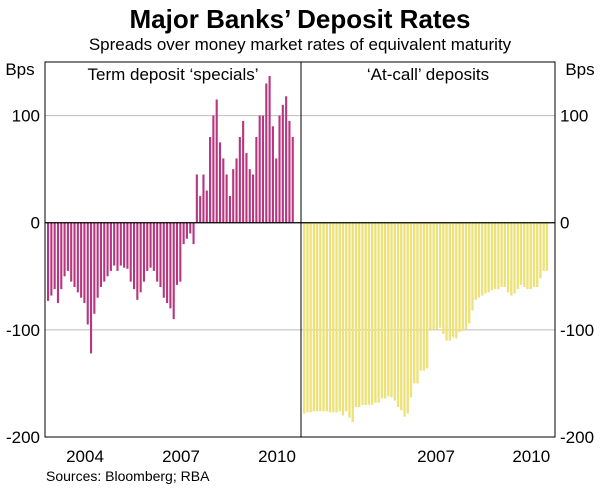  I want to click on source-note: Sources: Bloomberg; RBA, so click(128, 476).